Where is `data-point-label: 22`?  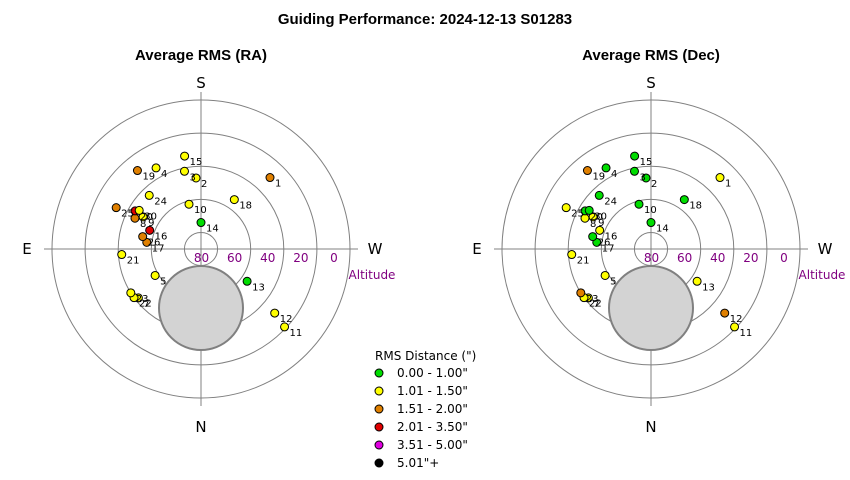 data-point-label: 22 is located at coordinates (595, 304).